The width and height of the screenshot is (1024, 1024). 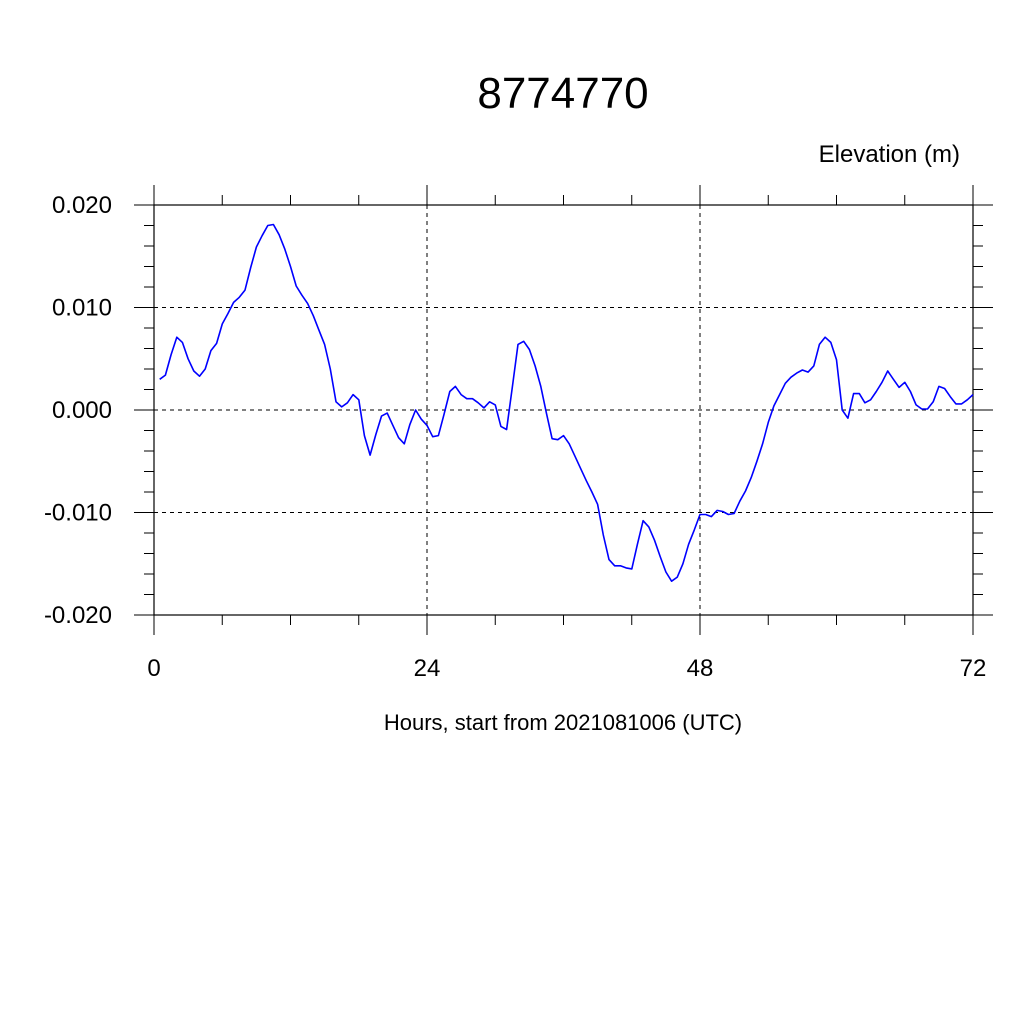 What do you see at coordinates (82, 205) in the screenshot?
I see `y-tick-label: 0.020` at bounding box center [82, 205].